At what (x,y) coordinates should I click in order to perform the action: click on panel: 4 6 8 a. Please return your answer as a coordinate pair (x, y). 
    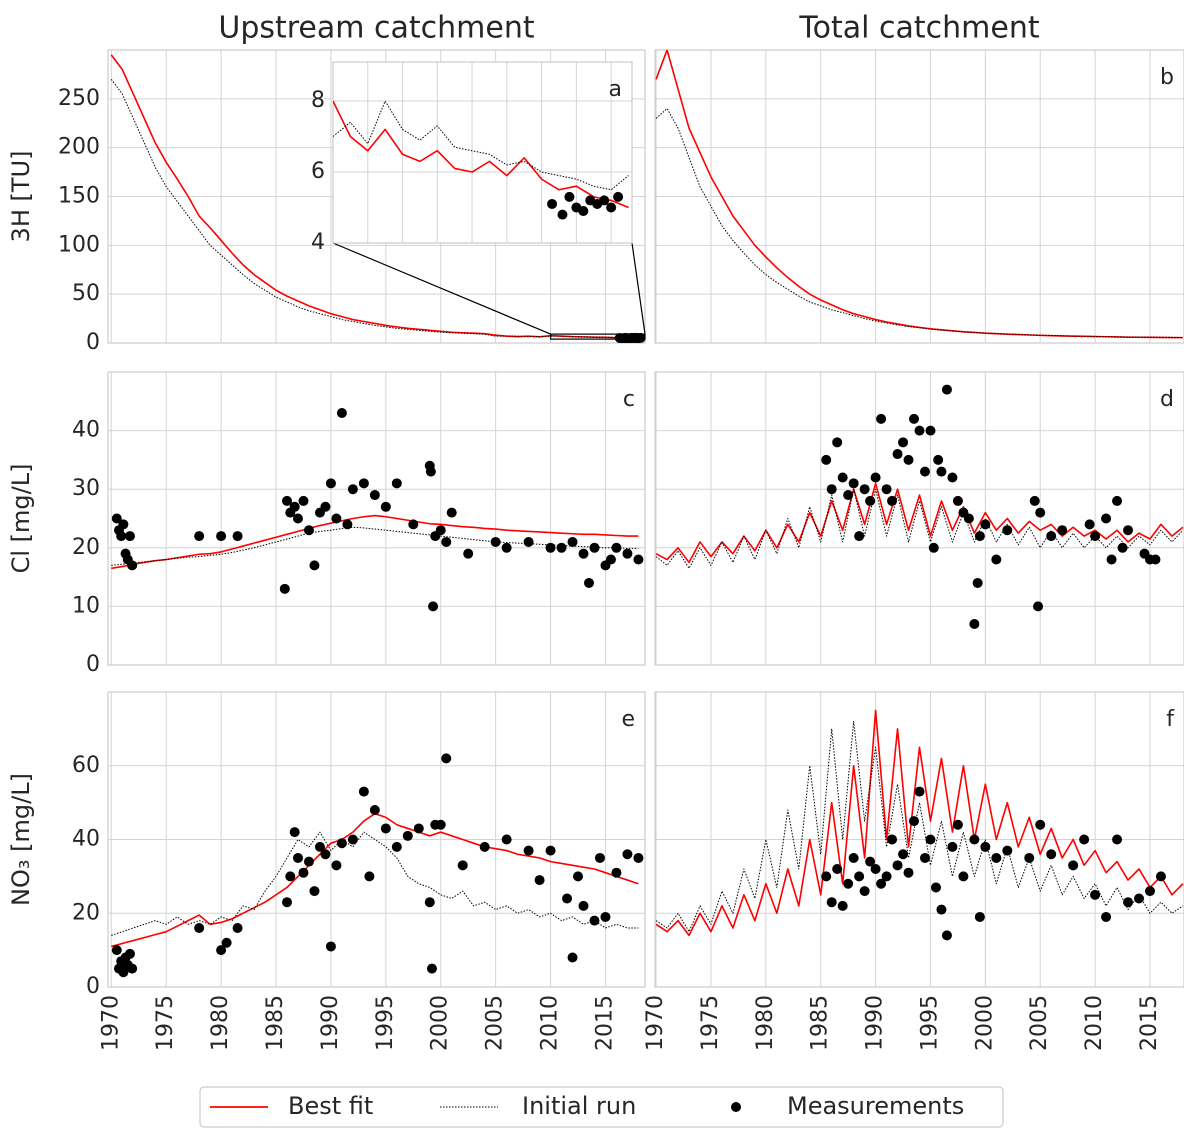
    Looking at the image, I should click on (478, 200).